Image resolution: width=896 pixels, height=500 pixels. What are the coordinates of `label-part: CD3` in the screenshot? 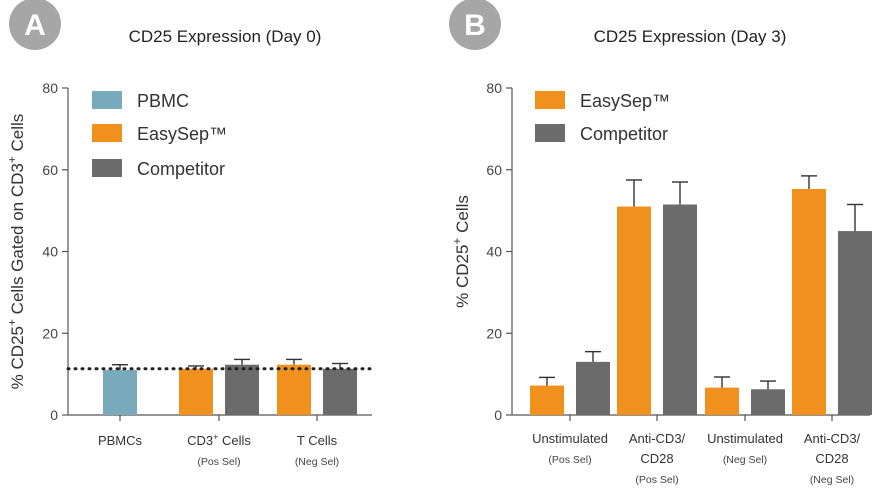 It's located at (200, 440).